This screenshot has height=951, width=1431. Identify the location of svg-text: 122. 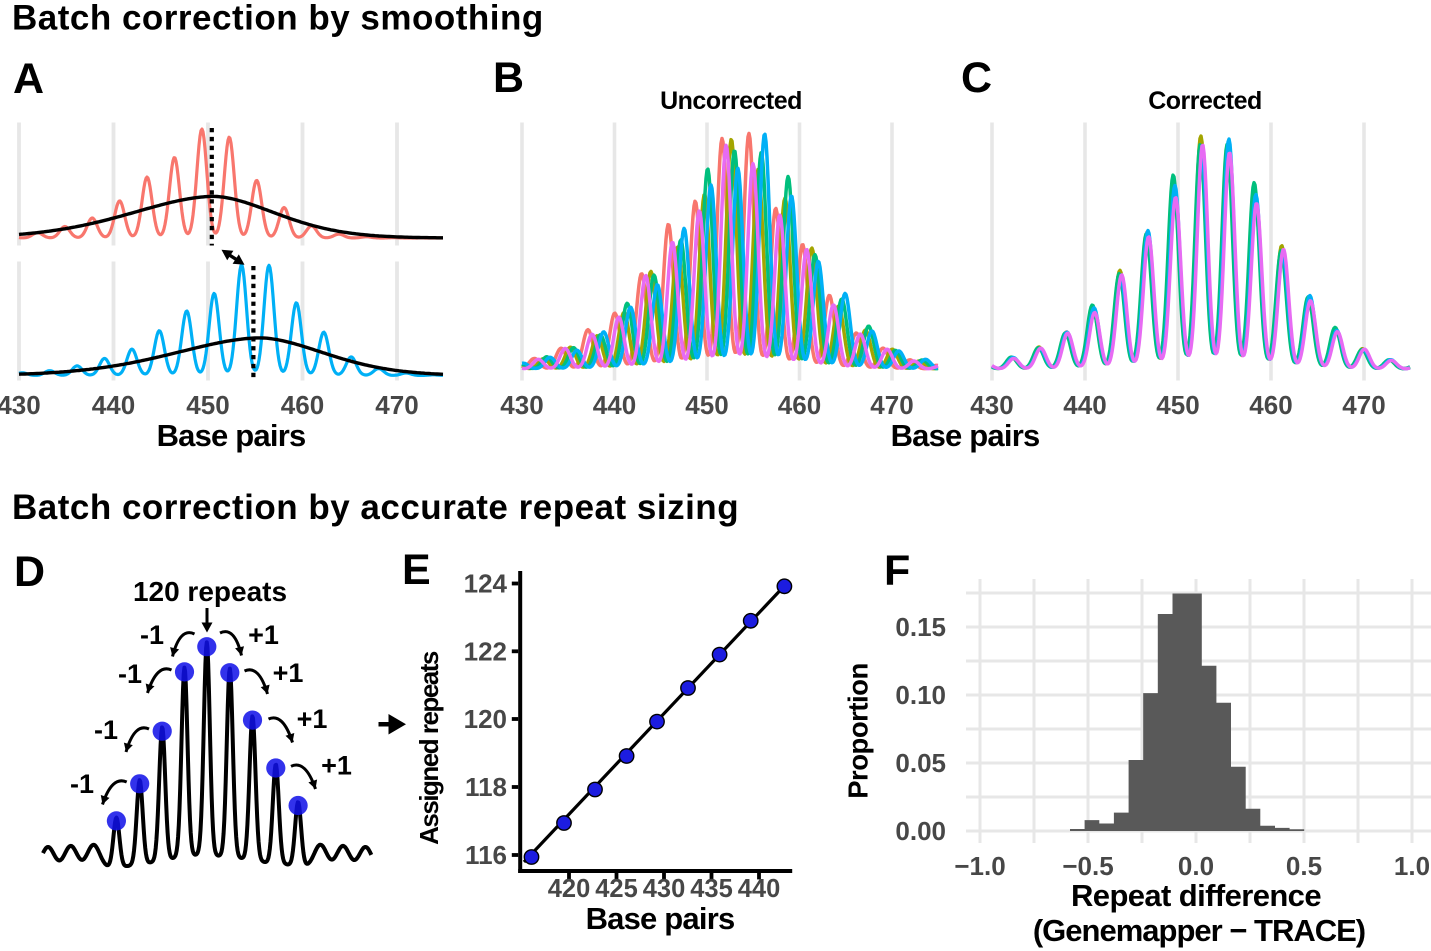
(485, 651).